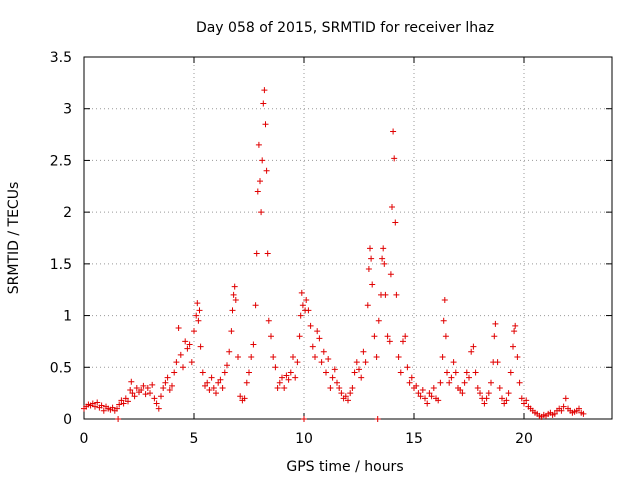 The width and height of the screenshot is (640, 480). I want to click on x-tick-label: 0, so click(84, 439).